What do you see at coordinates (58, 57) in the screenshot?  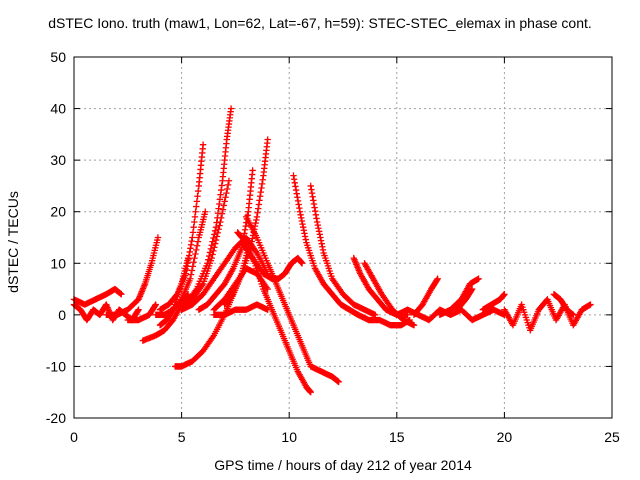 I see `y-tick-label: 50` at bounding box center [58, 57].